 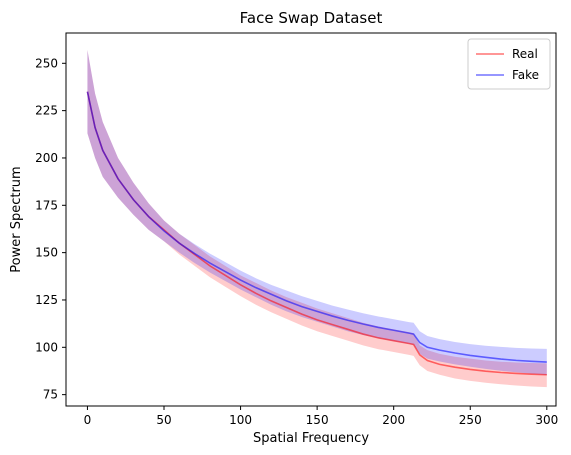 I want to click on legend: Real Fake, so click(x=509, y=64).